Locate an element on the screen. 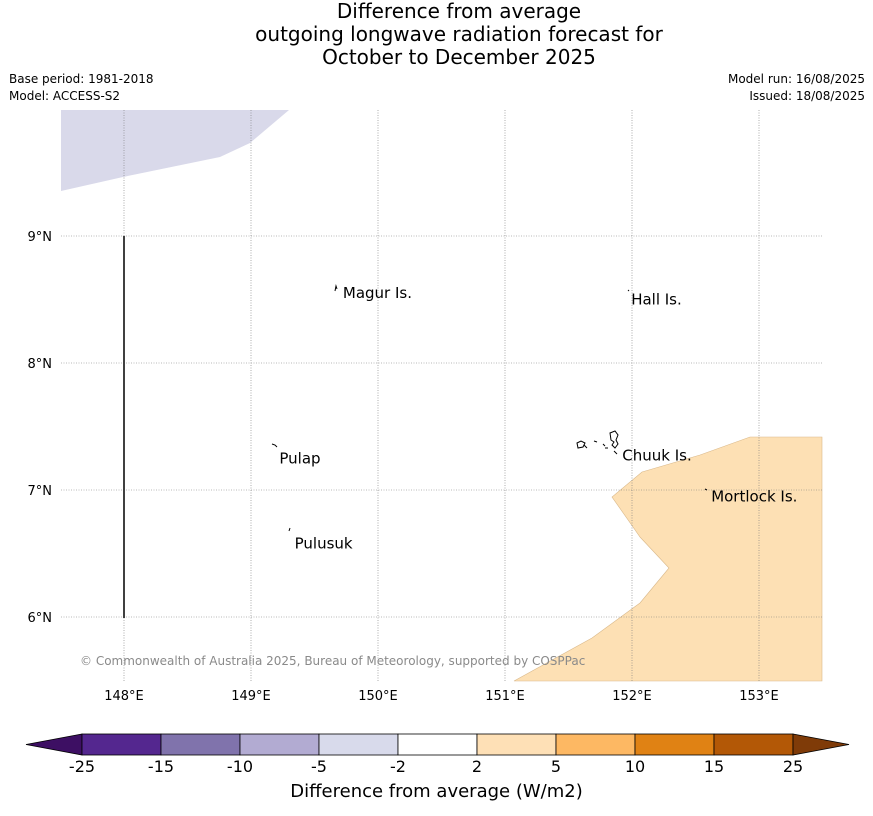 The height and width of the screenshot is (816, 873). region-negative-anomaly is located at coordinates (175, 150).